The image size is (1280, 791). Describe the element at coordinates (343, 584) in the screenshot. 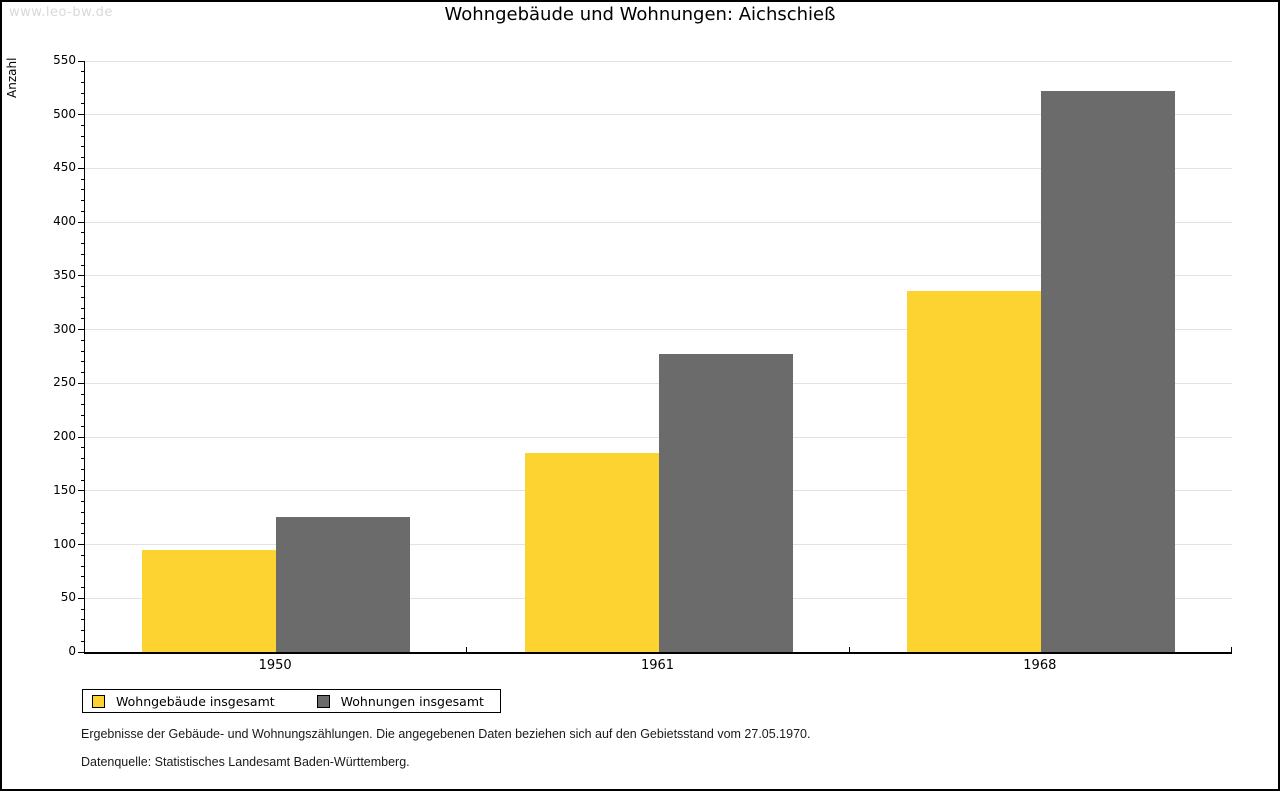

I see `bar-wohnungen-insgesamt-1950` at that location.